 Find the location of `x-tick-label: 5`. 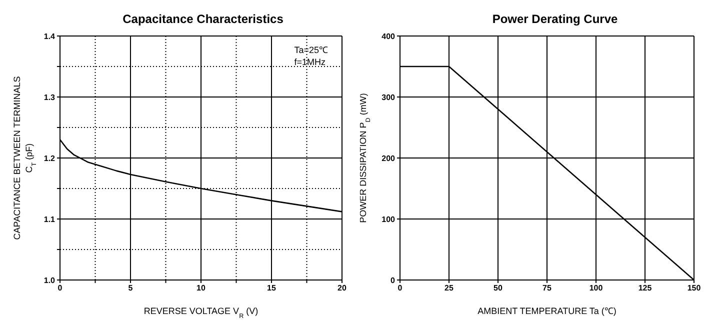

x-tick-label: 5 is located at coordinates (131, 288).